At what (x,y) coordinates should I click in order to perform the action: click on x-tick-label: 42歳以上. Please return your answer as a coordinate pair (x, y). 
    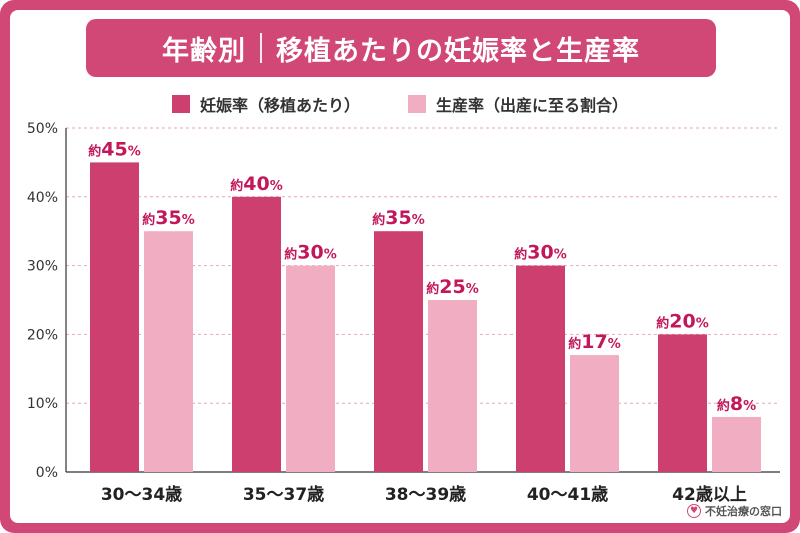
    Looking at the image, I should click on (709, 494).